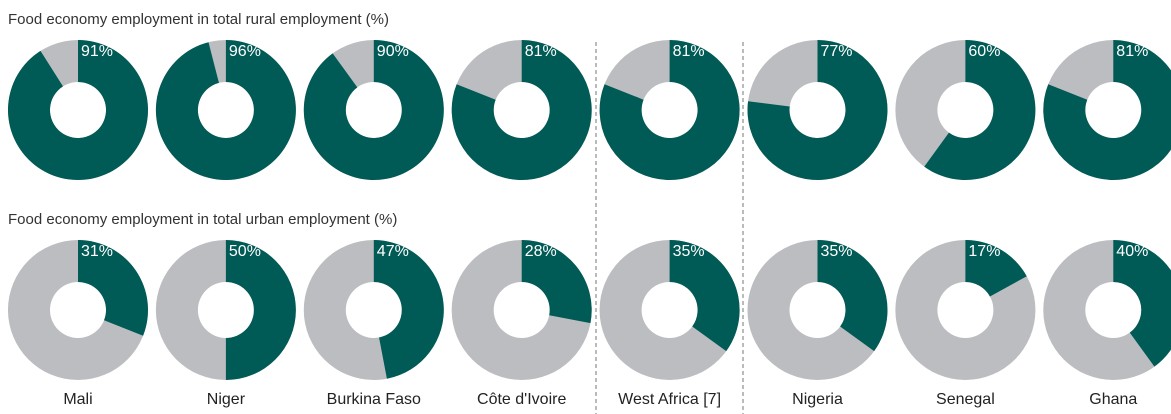 Image resolution: width=1171 pixels, height=414 pixels. What do you see at coordinates (521, 399) in the screenshot?
I see `category-label: Côte d'Ivoire` at bounding box center [521, 399].